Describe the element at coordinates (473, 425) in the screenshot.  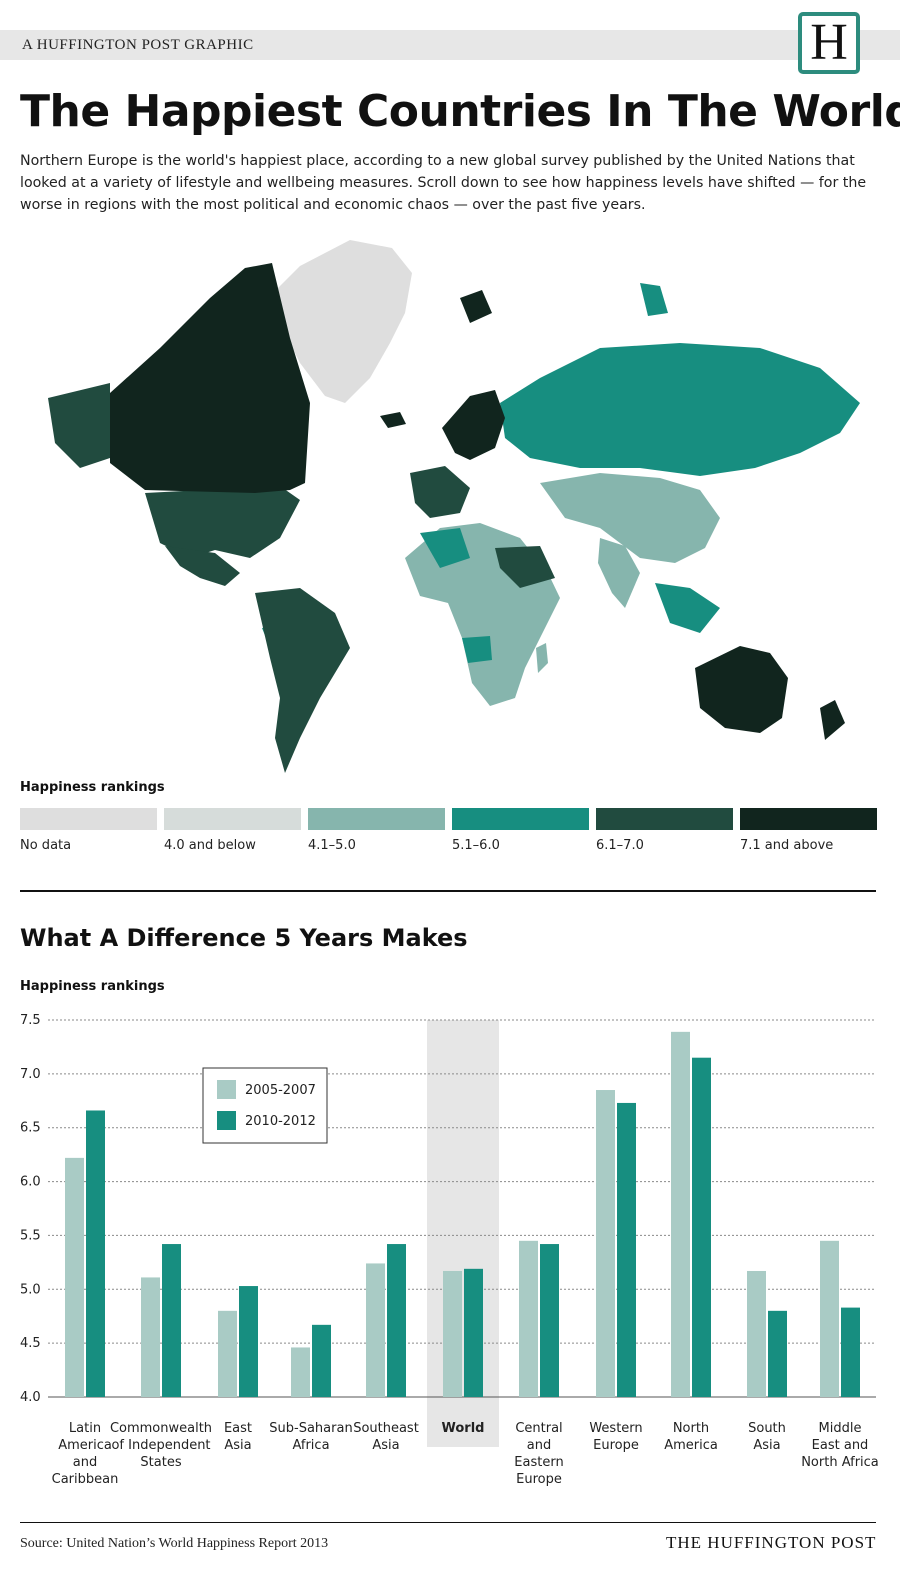
I see `scandinavia-region` at that location.